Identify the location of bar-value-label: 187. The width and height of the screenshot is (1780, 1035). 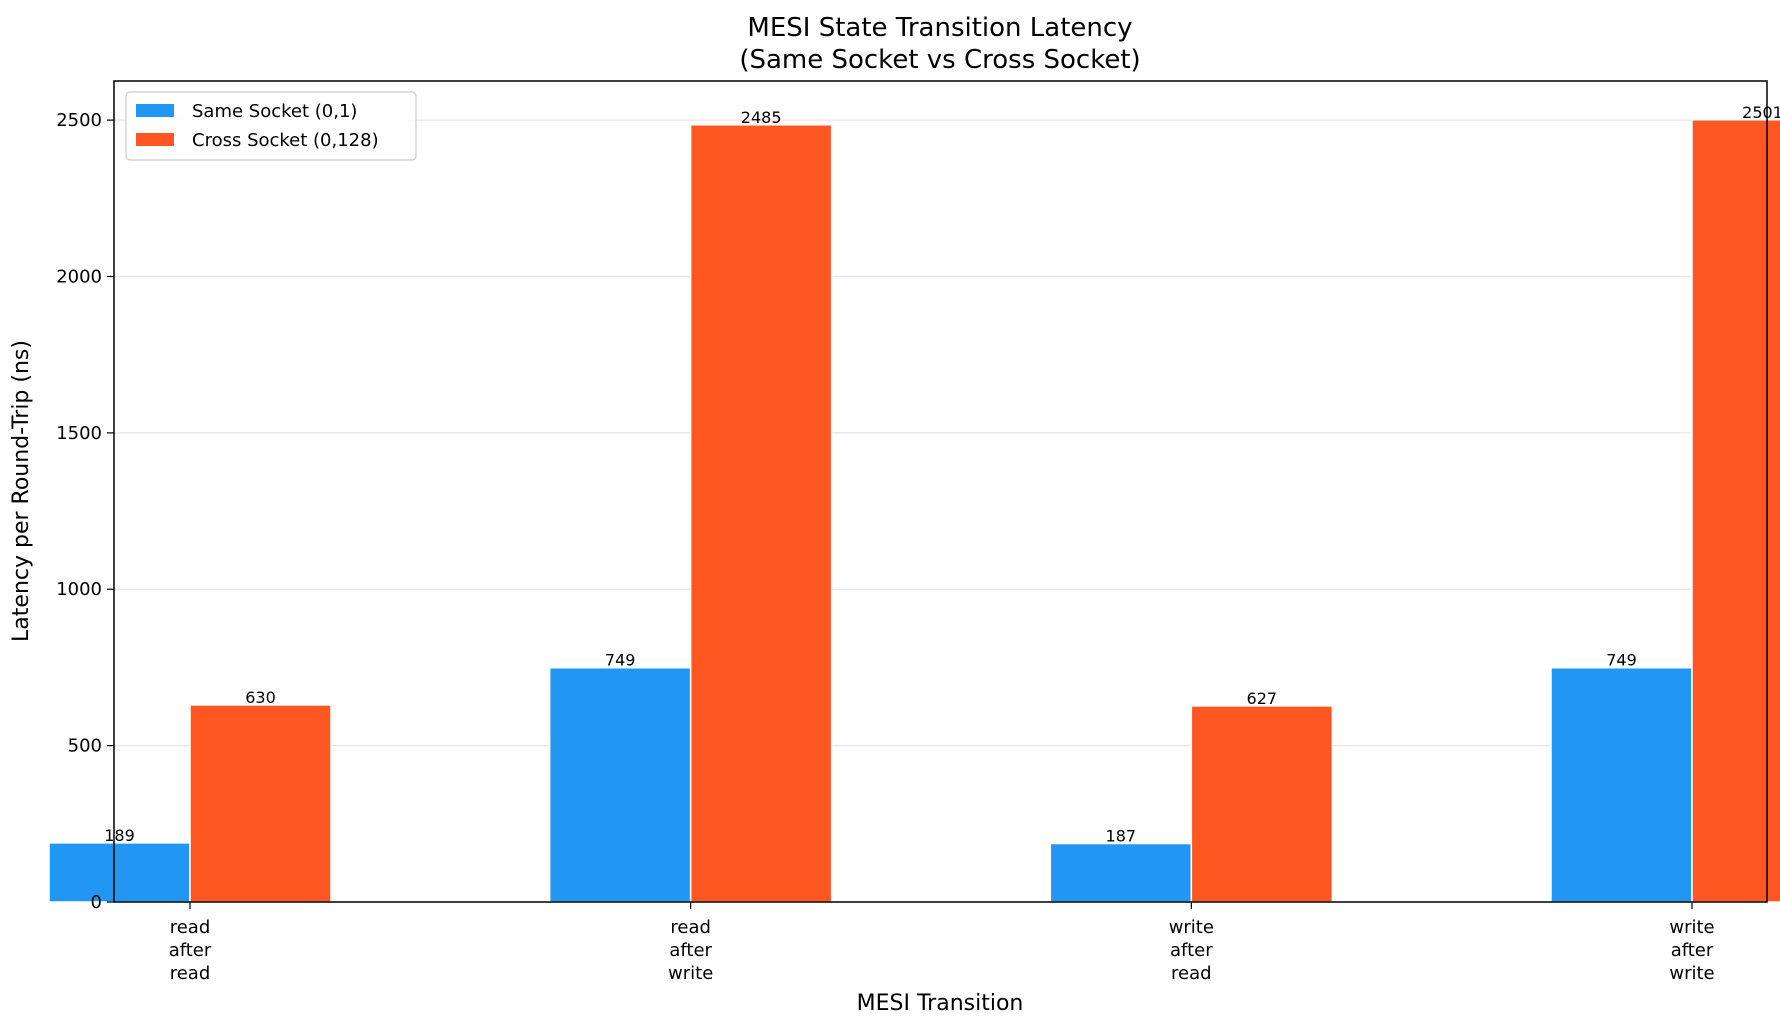
(1121, 836).